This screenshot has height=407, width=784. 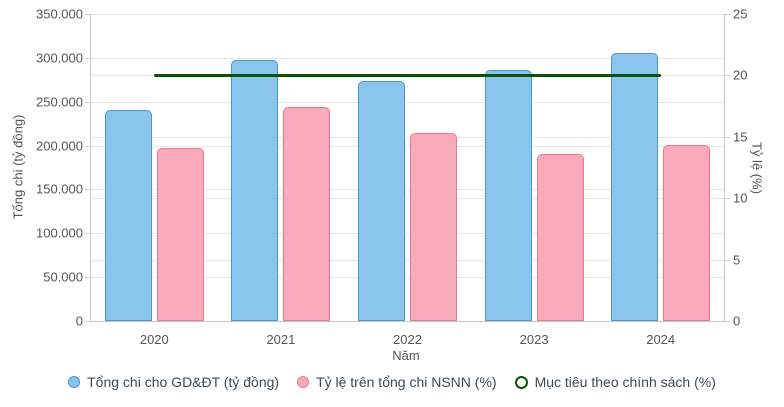 I want to click on right-axis-tick-label: 0, so click(x=737, y=321).